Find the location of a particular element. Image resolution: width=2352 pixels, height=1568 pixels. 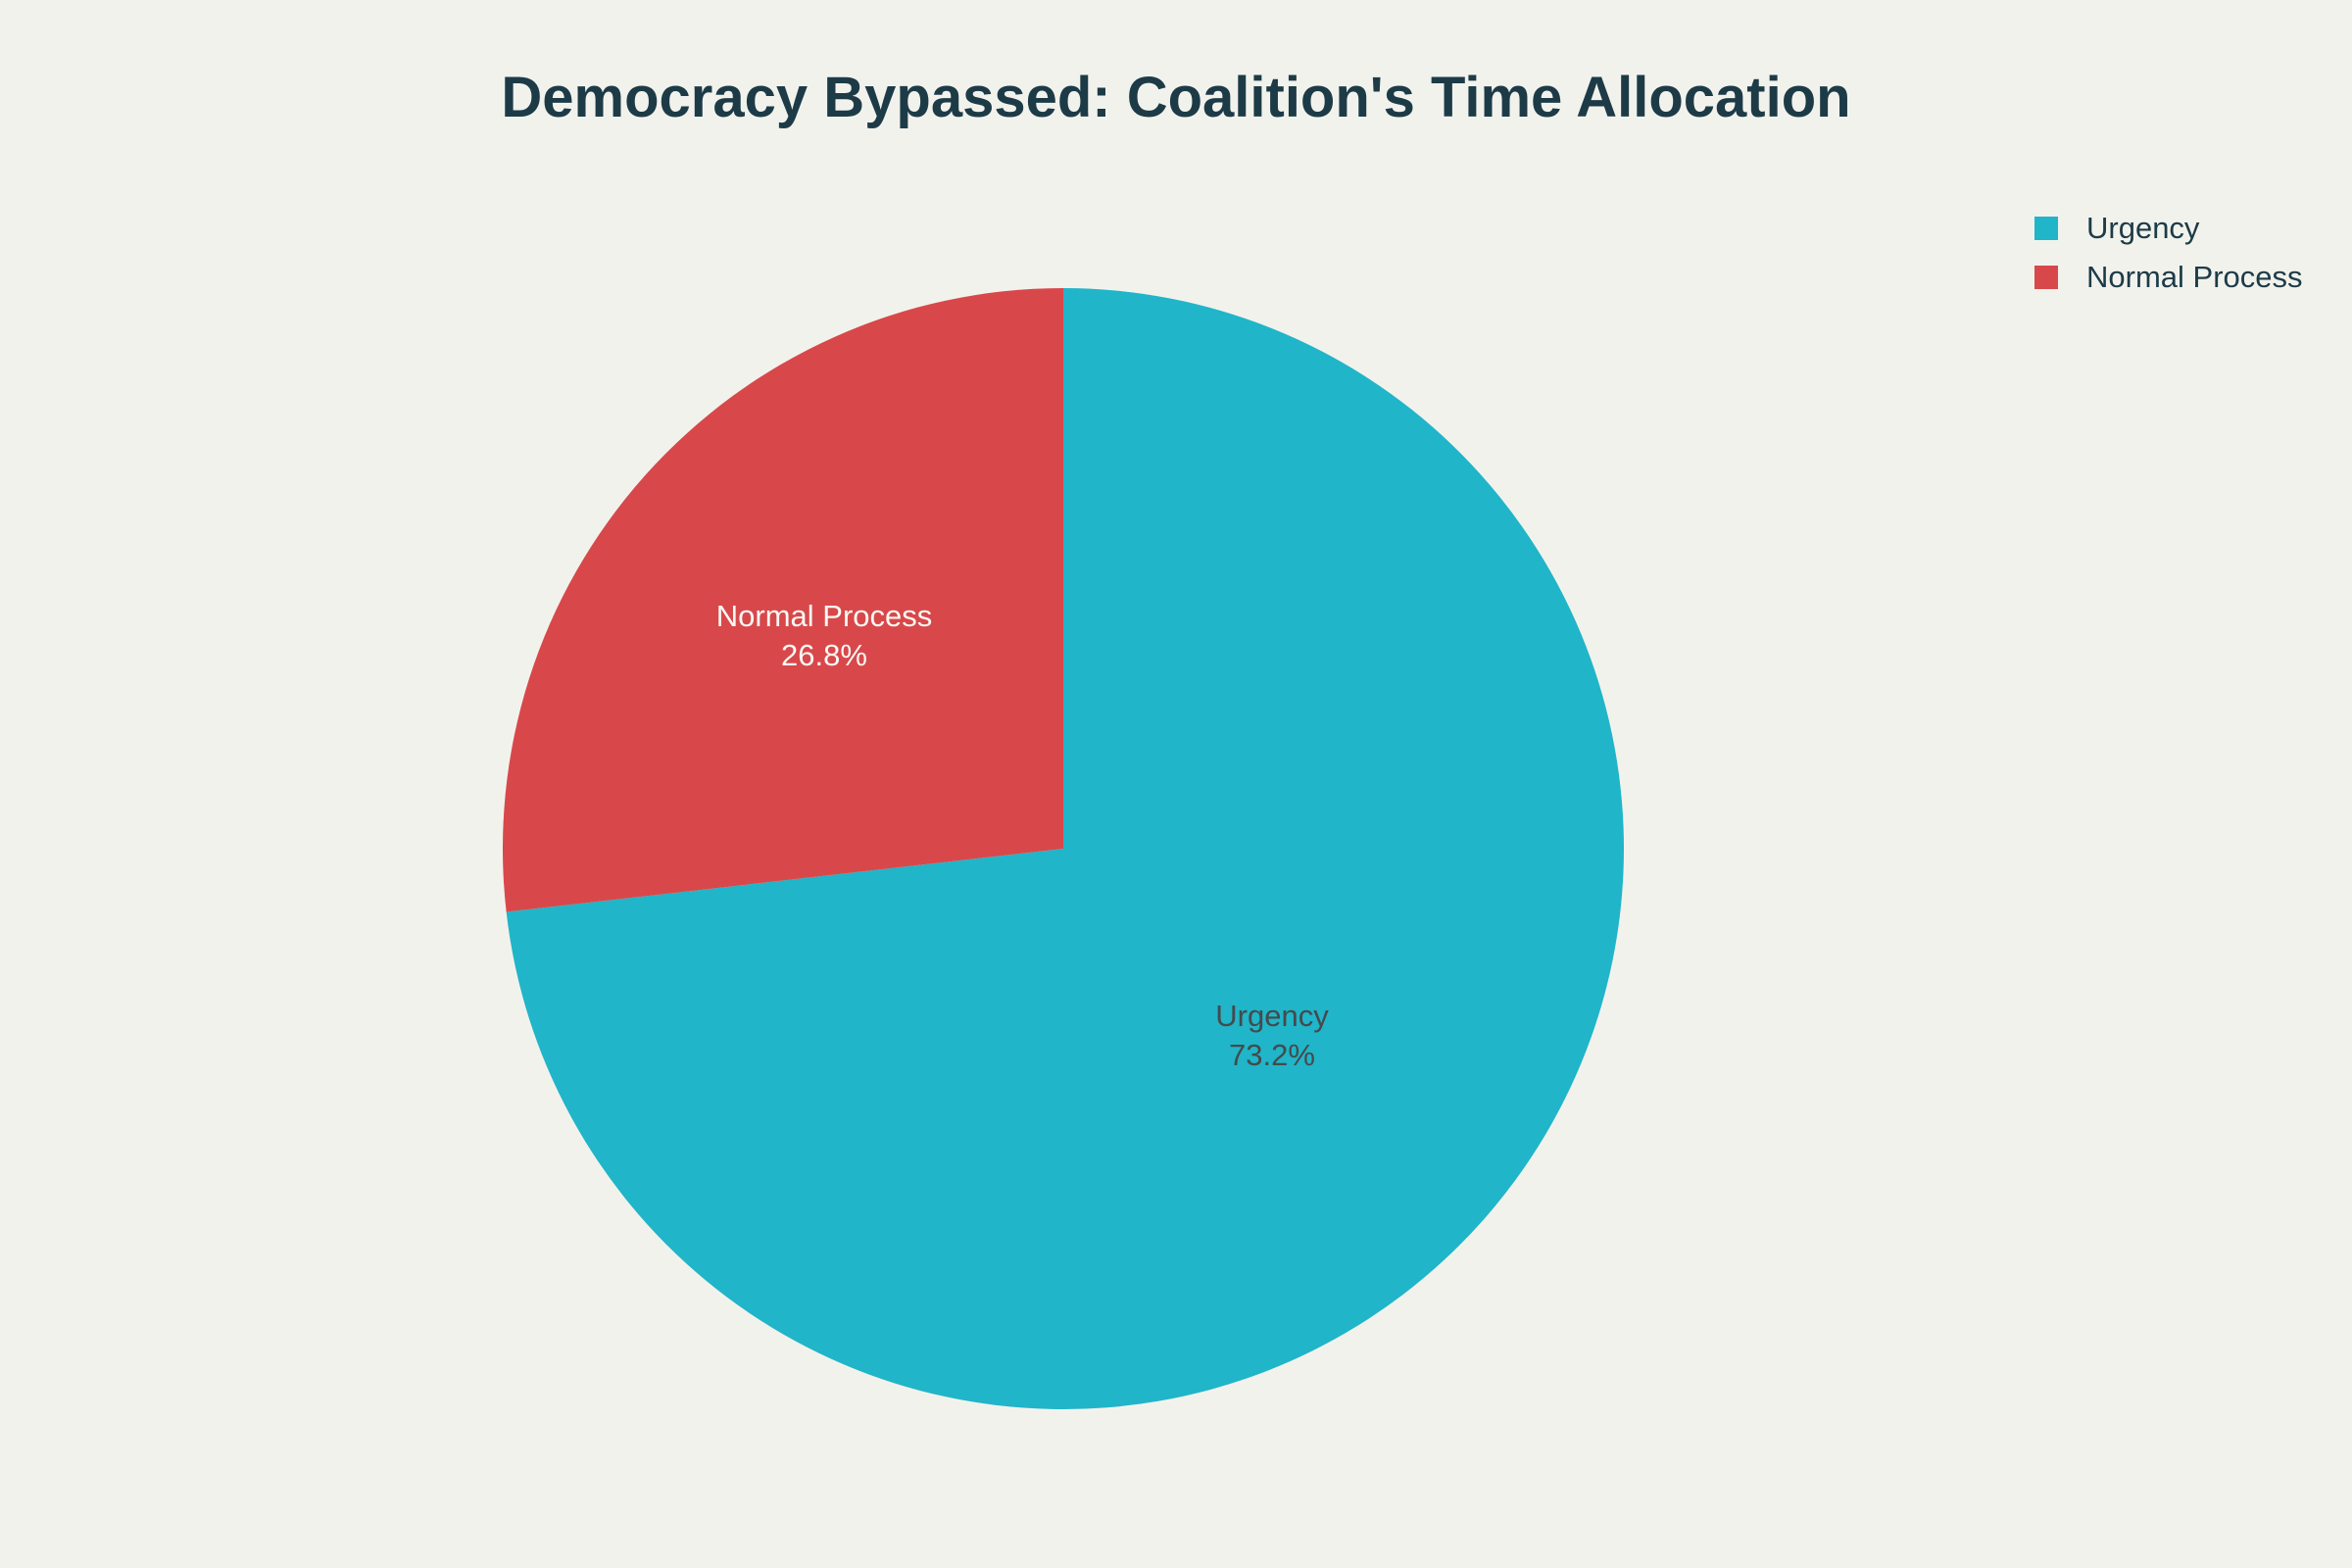

legend: Urgency Normal Process is located at coordinates (2168, 253).